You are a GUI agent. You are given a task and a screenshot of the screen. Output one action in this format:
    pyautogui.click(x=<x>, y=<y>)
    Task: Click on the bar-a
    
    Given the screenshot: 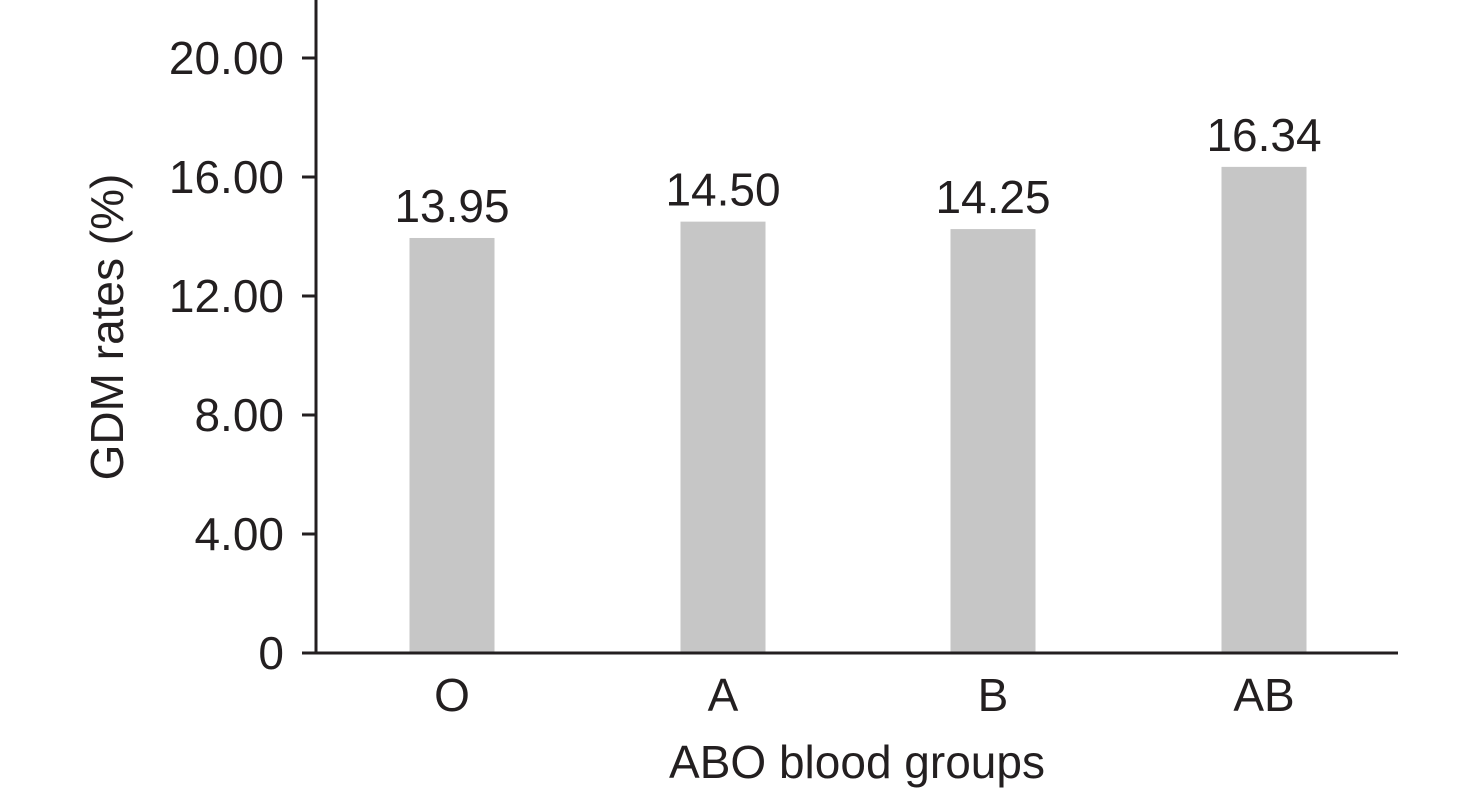 What is the action you would take?
    pyautogui.click(x=723, y=437)
    